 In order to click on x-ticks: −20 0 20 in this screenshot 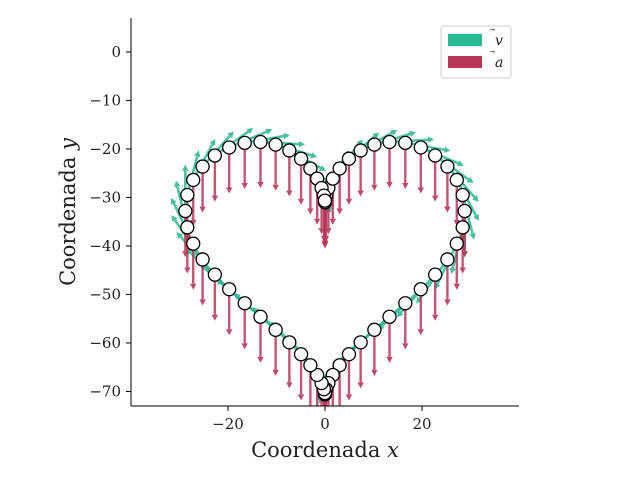, I will do `click(322, 419)`.